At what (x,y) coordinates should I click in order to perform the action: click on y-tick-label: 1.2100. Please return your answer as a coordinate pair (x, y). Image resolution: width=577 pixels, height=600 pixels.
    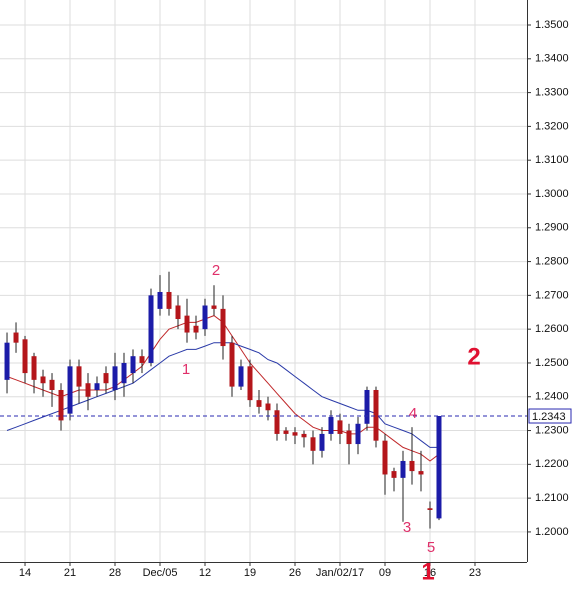
    Looking at the image, I should click on (552, 498).